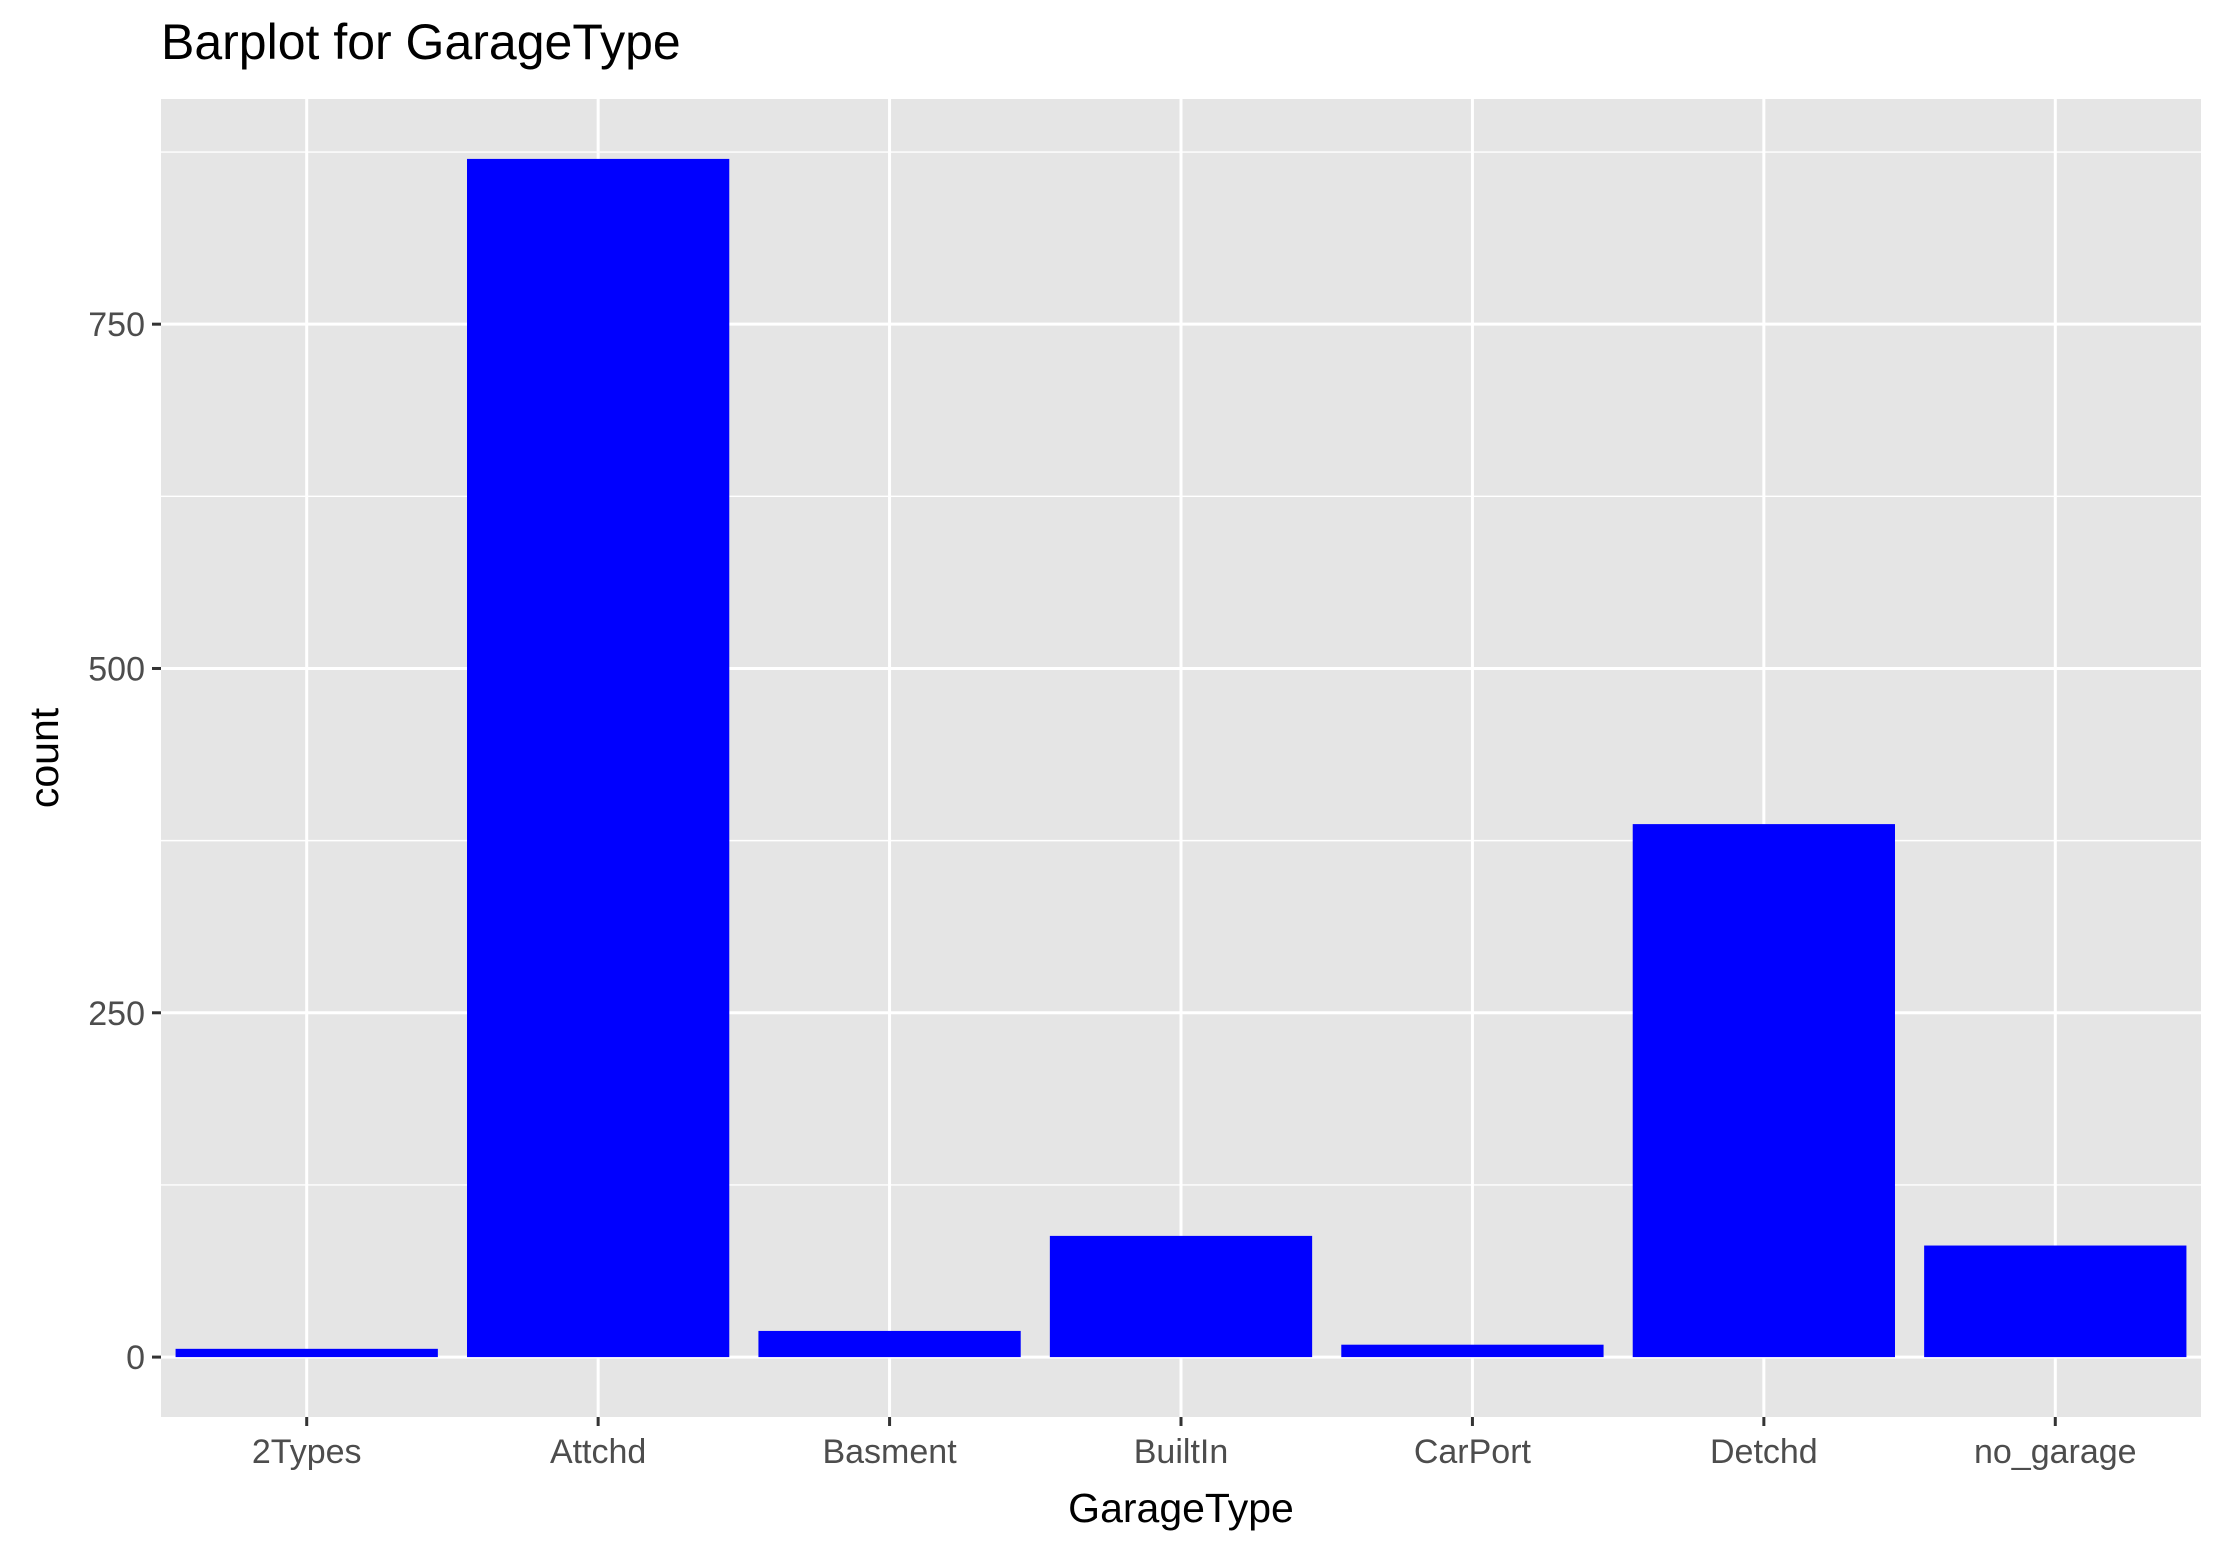 This screenshot has height=1554, width=2225. I want to click on bar-BuiltIn, so click(1181, 1296).